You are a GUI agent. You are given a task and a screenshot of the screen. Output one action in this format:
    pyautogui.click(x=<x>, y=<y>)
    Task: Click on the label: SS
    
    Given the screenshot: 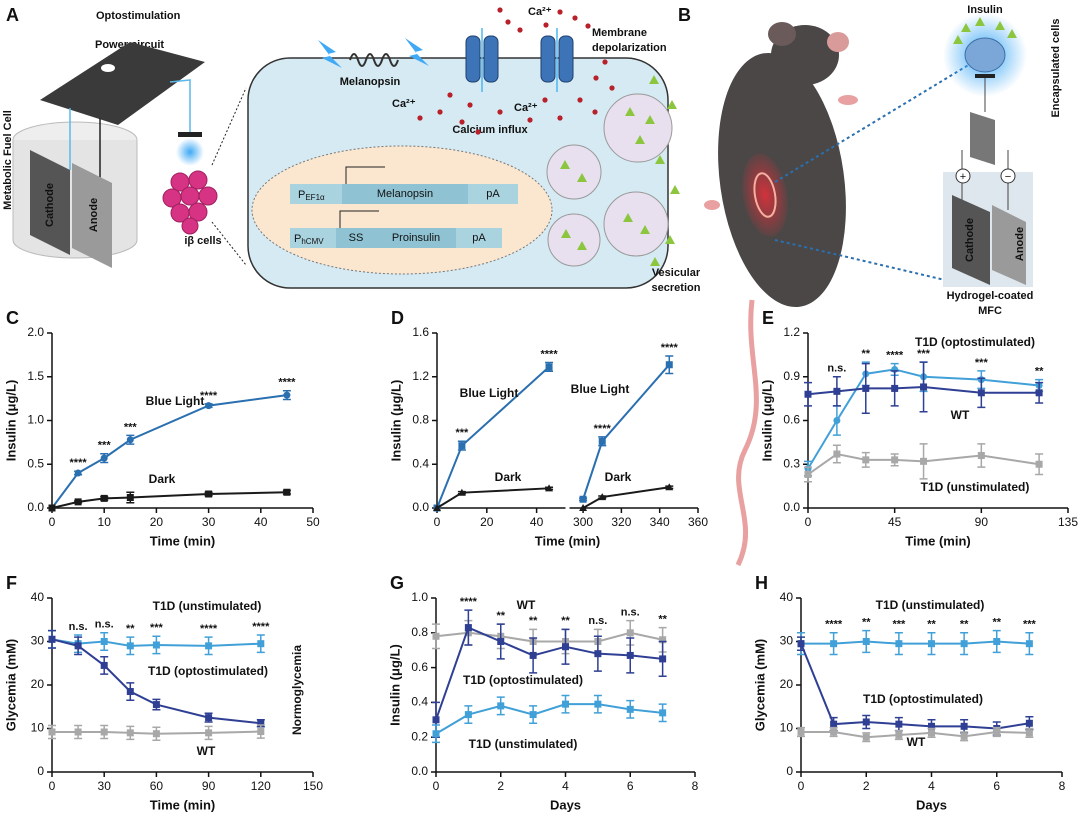 What is the action you would take?
    pyautogui.click(x=356, y=238)
    